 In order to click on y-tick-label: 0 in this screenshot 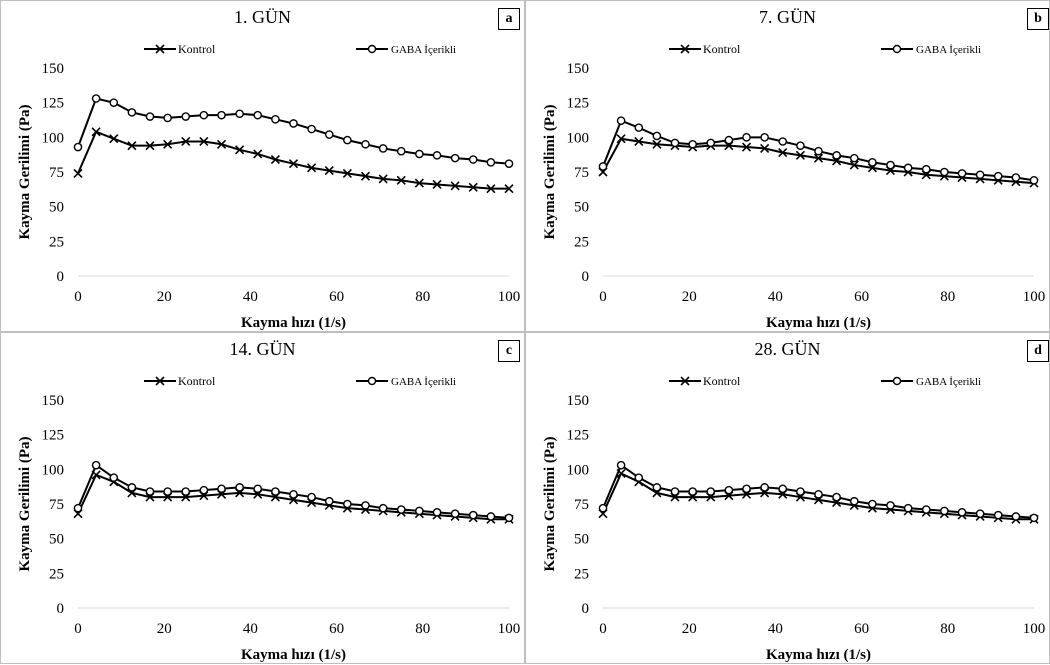, I will do `click(586, 609)`.